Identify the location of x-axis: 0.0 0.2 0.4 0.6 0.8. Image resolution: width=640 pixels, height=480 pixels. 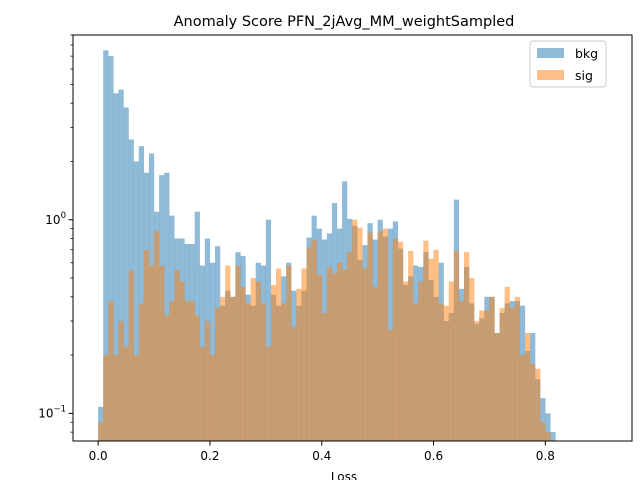
(322, 452).